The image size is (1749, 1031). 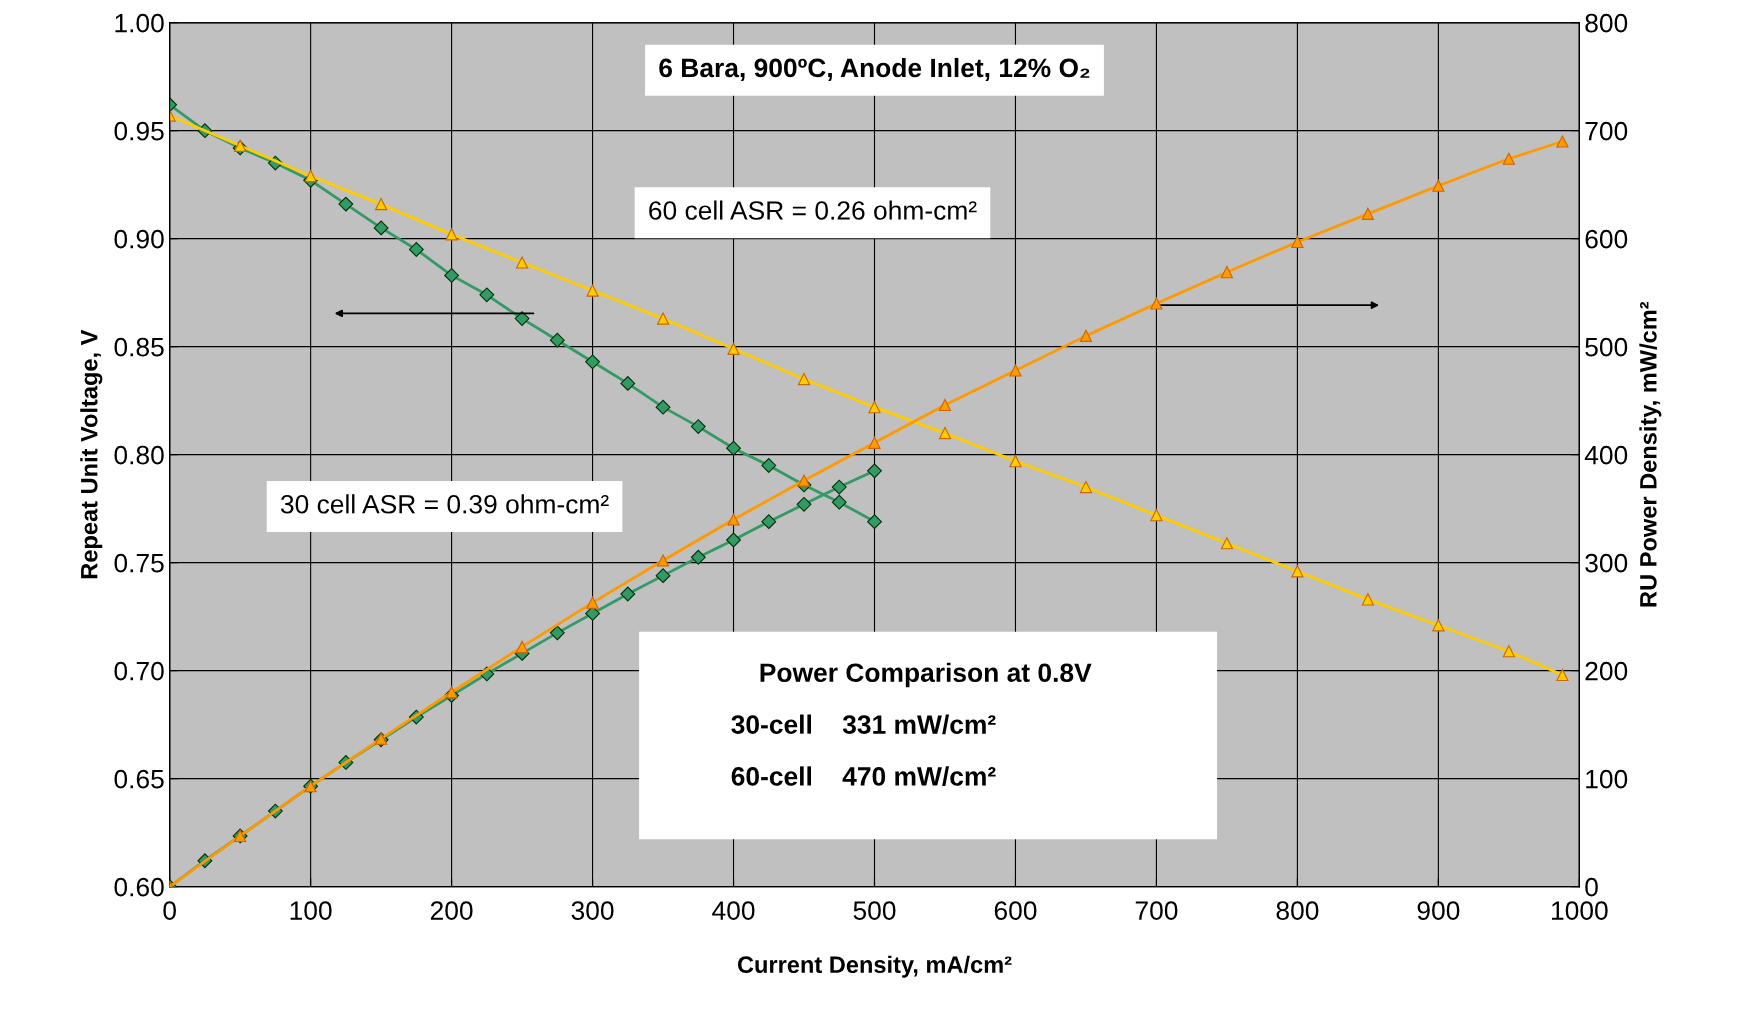 I want to click on y-tick-label: 0.85, so click(x=139, y=347).